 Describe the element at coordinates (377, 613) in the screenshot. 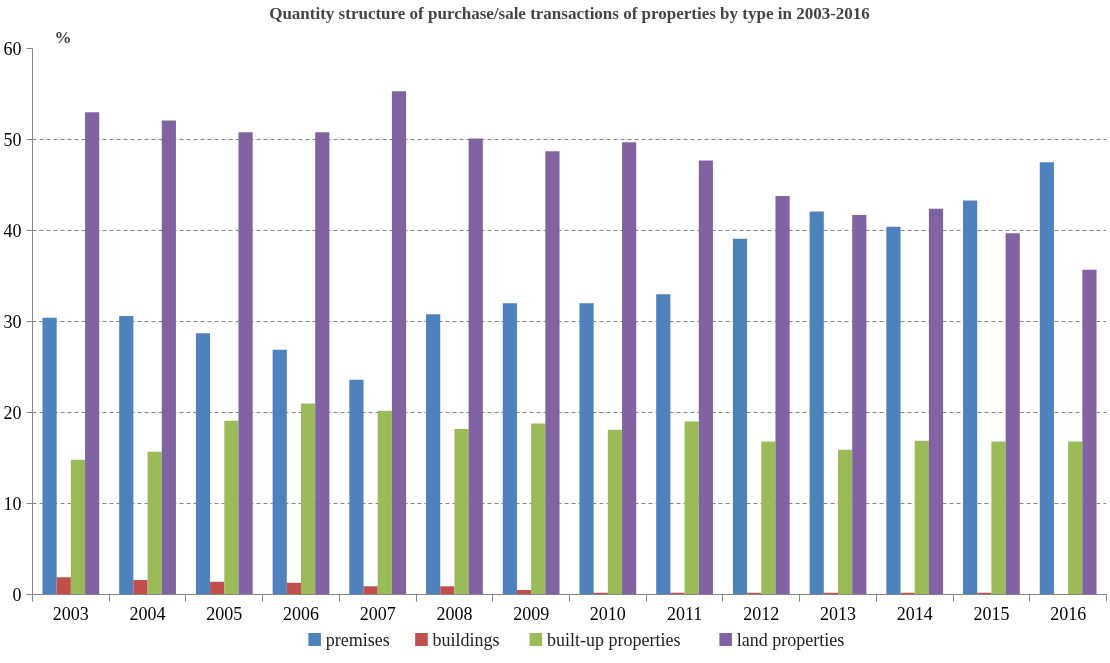

I see `x-tick-label: 2007` at that location.